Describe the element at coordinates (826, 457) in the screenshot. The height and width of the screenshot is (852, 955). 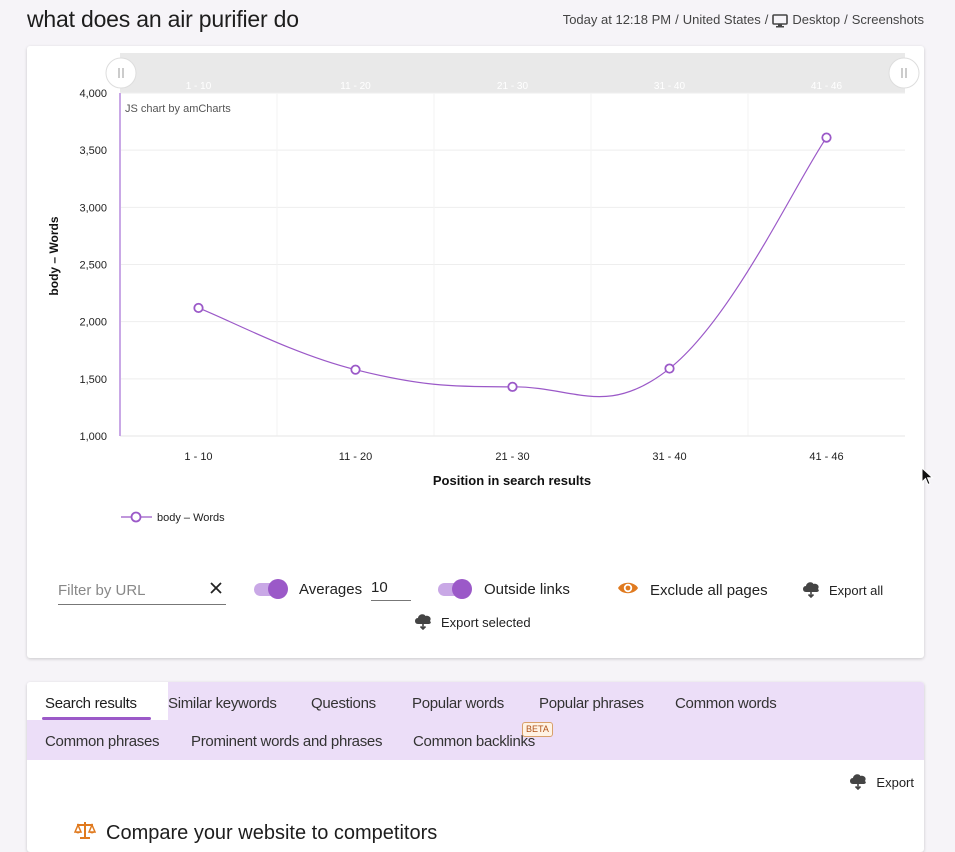
I see `x-tick-label: 41 - 46` at that location.